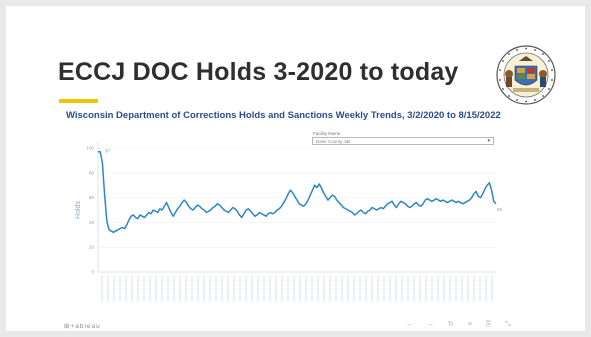 The height and width of the screenshot is (337, 591). What do you see at coordinates (461, 324) in the screenshot?
I see `tableau-toolbar: ← → ↻ ≡ ⎘ ⤡` at bounding box center [461, 324].